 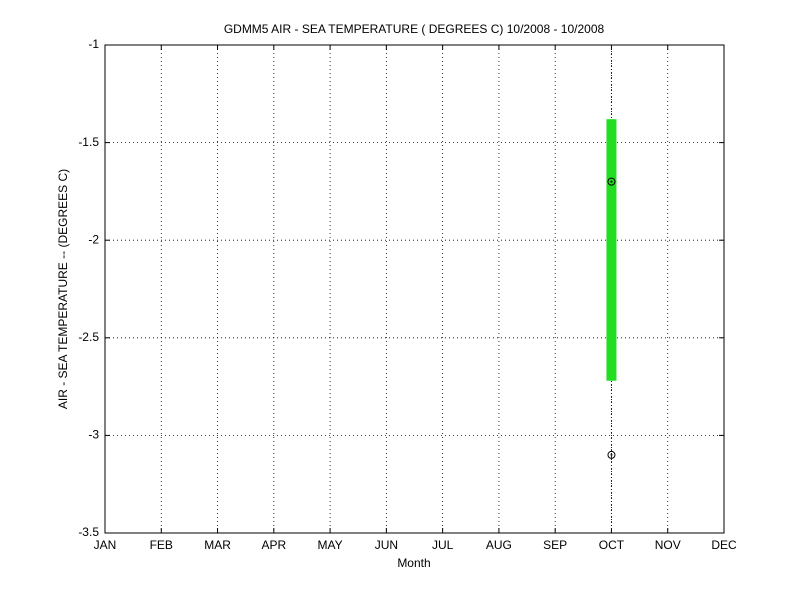 I want to click on x-tick-label: NOV, so click(x=668, y=545).